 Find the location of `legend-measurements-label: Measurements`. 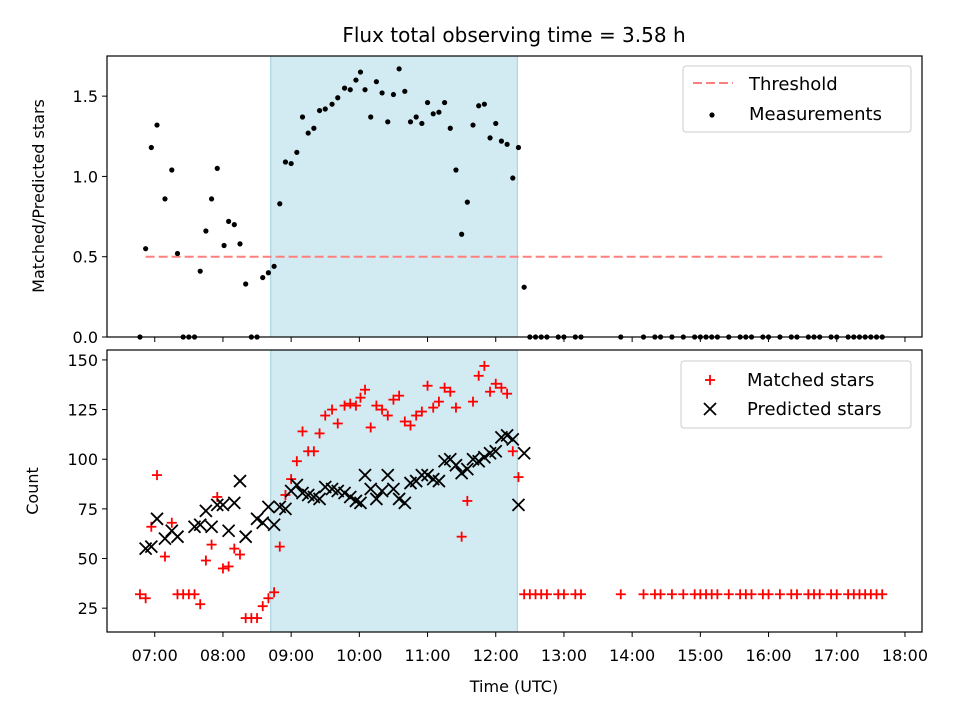

legend-measurements-label: Measurements is located at coordinates (815, 114).